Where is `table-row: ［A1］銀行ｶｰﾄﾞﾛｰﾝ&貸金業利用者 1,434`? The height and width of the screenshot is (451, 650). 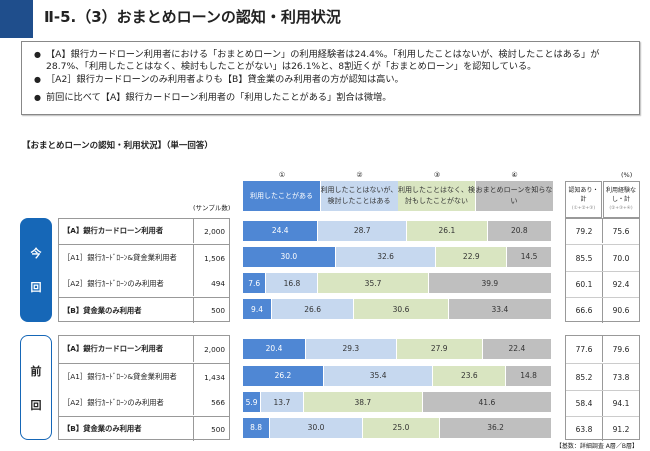 table-row: ［A1］銀行ｶｰﾄﾞﾛｰﾝ&貸金業利用者 1,434 is located at coordinates (144, 376).